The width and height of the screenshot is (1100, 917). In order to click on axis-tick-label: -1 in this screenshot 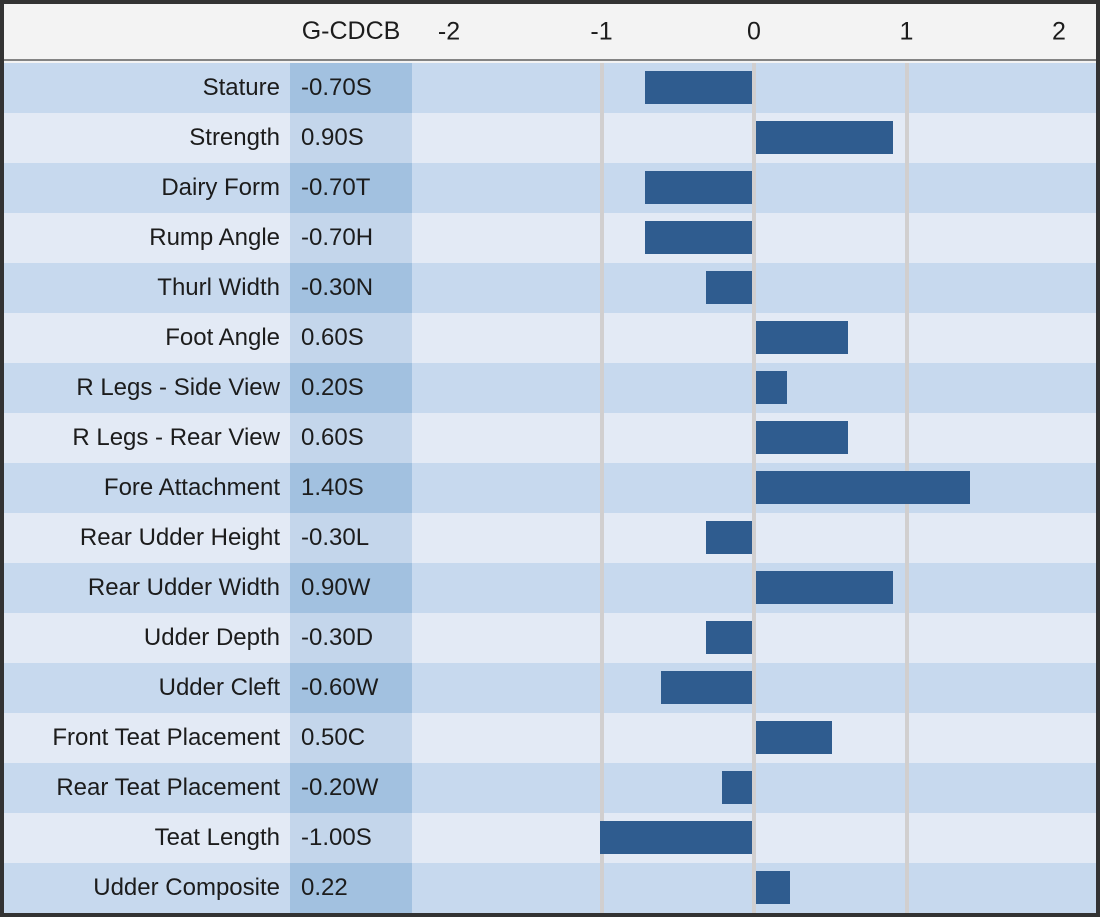, I will do `click(601, 31)`.